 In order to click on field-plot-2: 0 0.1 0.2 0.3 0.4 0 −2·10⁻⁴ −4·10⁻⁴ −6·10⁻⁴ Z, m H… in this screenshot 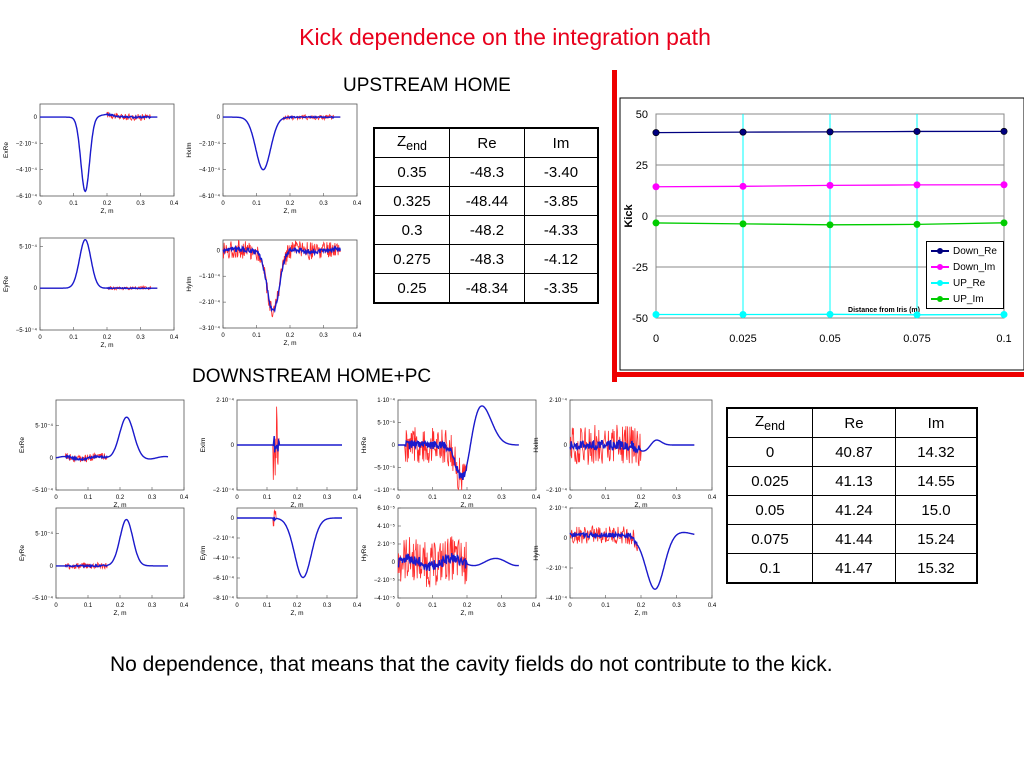, I will do `click(274, 159)`.